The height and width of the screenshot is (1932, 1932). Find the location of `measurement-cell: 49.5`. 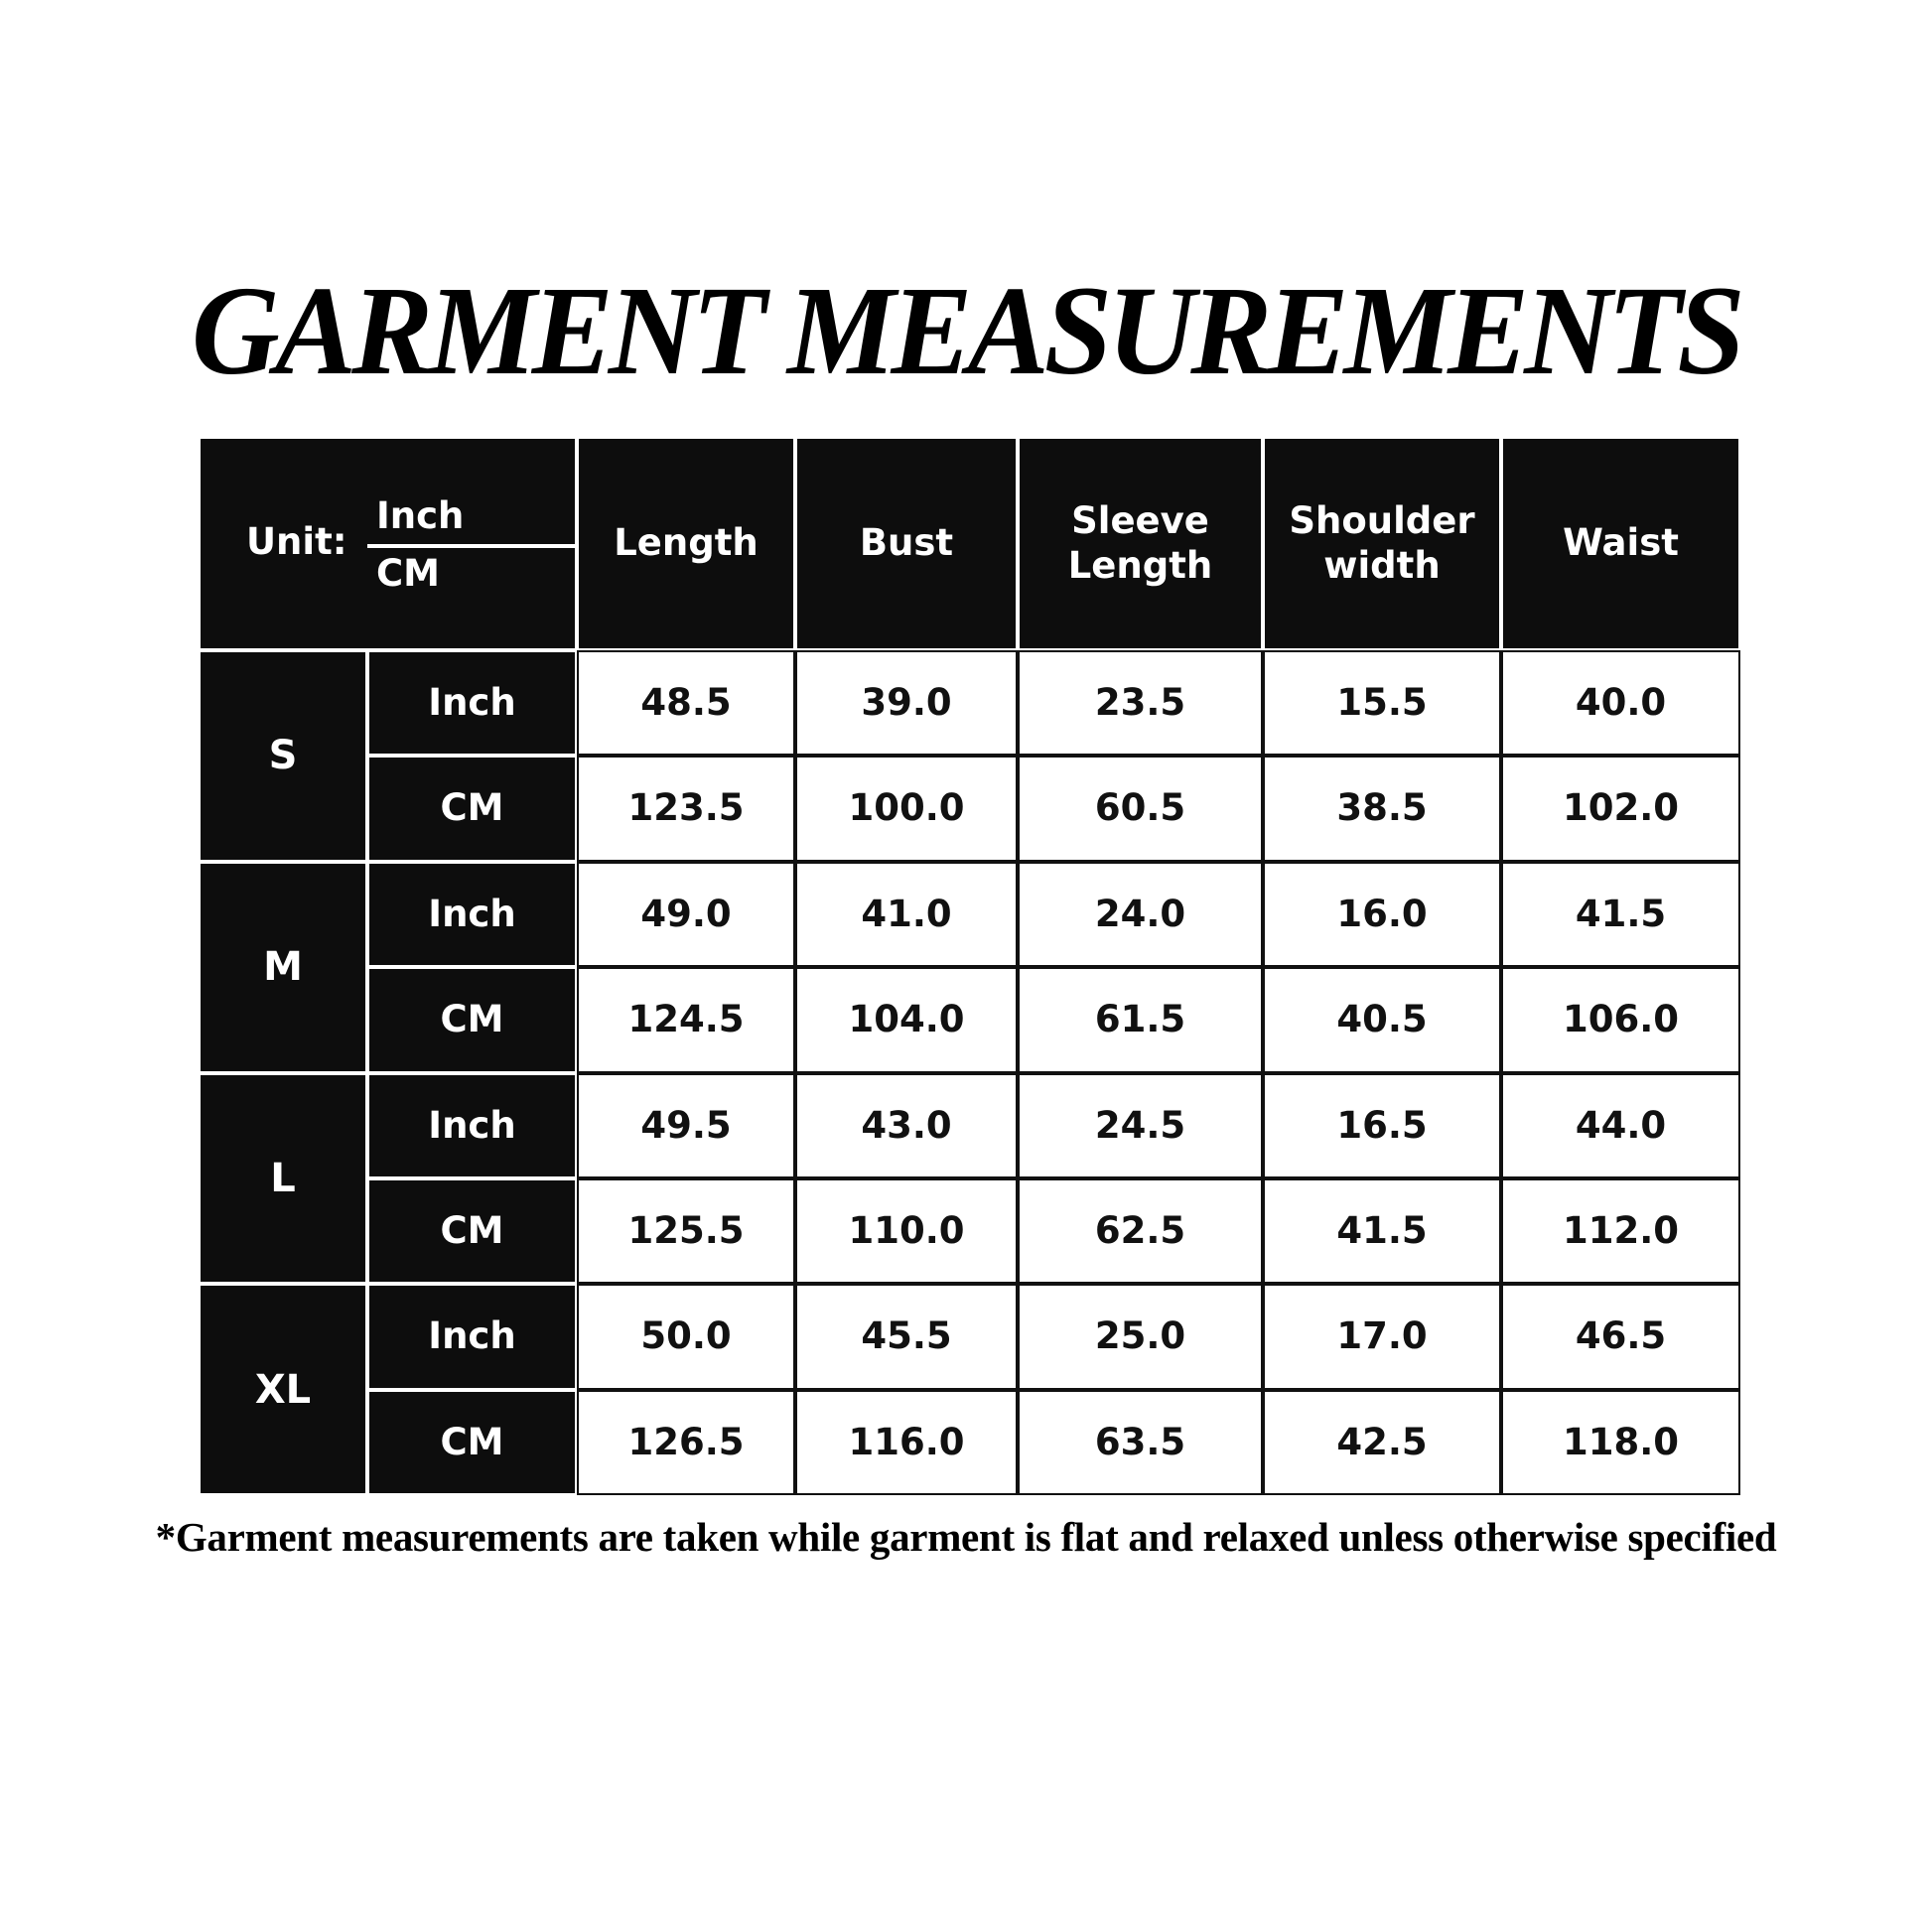

measurement-cell: 49.5 is located at coordinates (686, 1125).